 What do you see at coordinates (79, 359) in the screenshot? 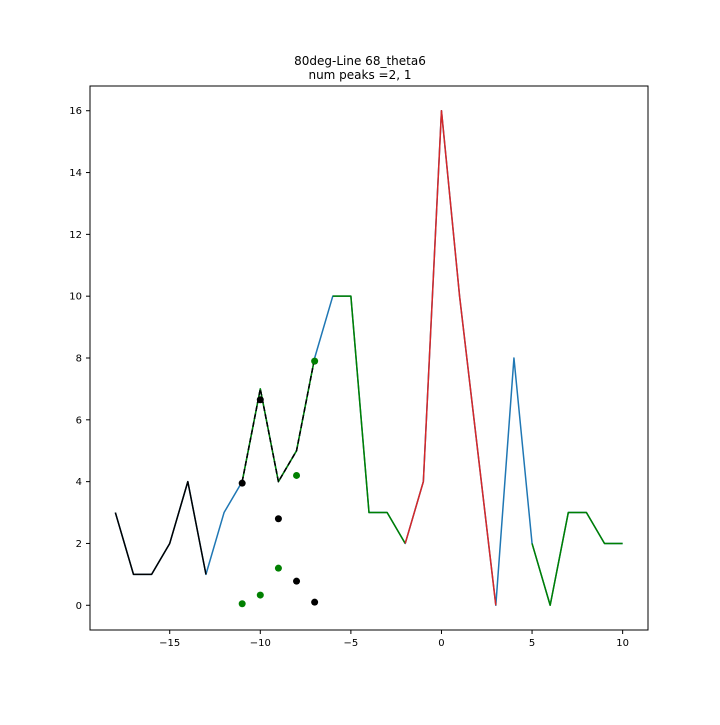
I see `y-tick-label: 8` at bounding box center [79, 359].